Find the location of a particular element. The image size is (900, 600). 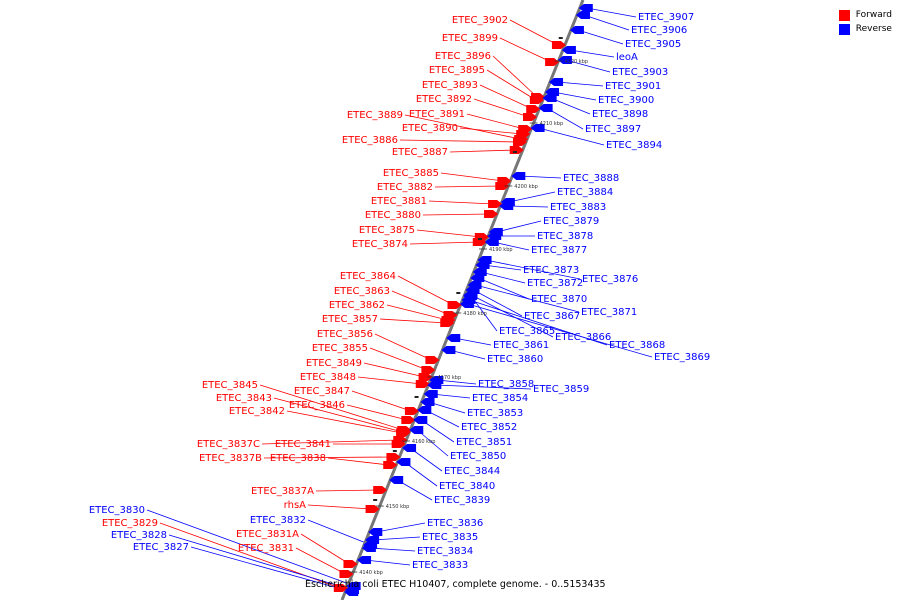

legend-forward: Forward is located at coordinates (865, 15).